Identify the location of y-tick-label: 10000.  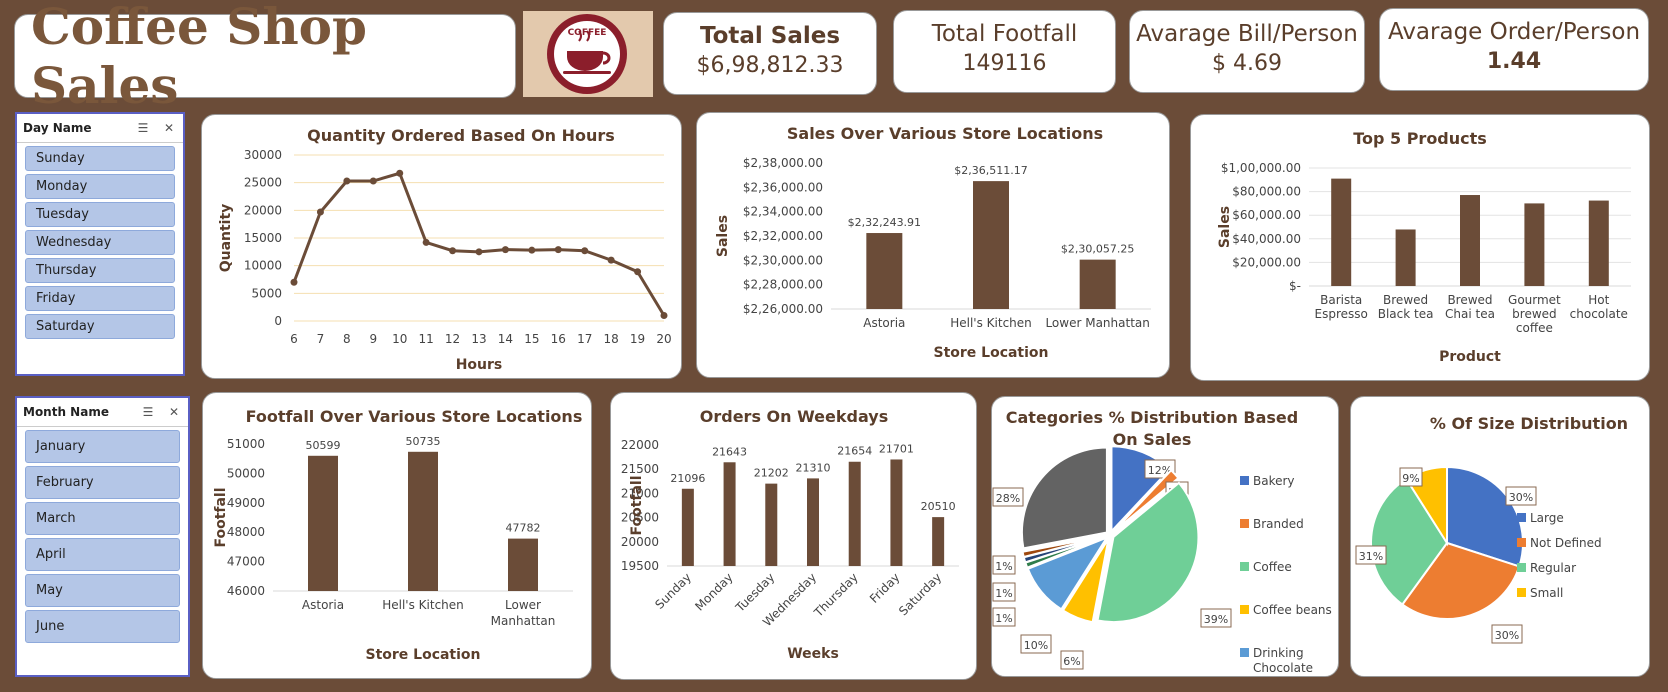
(263, 266).